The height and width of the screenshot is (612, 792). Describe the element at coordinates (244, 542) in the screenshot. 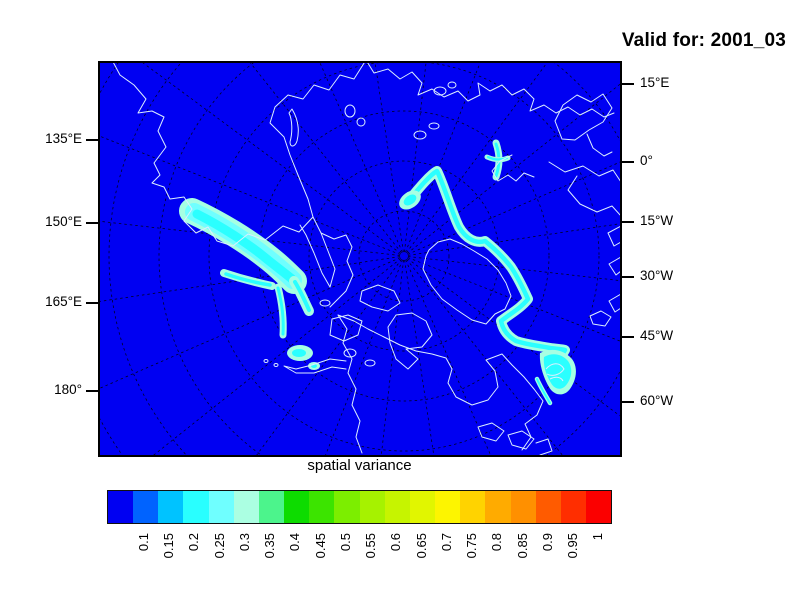

I see `colorbar-tick-label: 0.3` at that location.